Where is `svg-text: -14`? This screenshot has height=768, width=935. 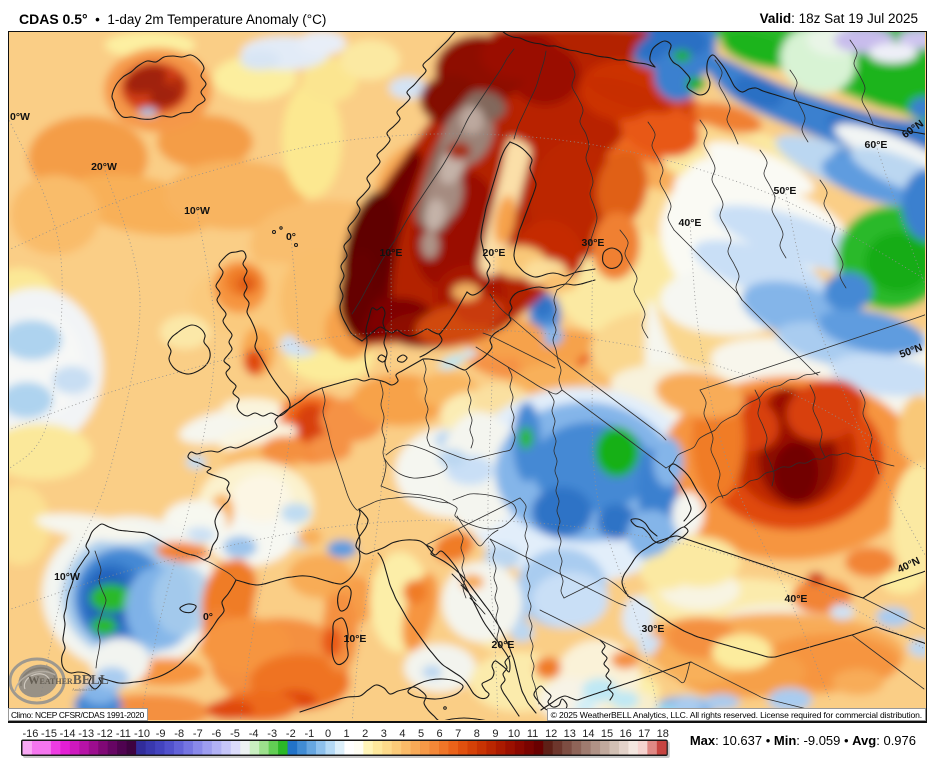 svg-text: -14 is located at coordinates (68, 734).